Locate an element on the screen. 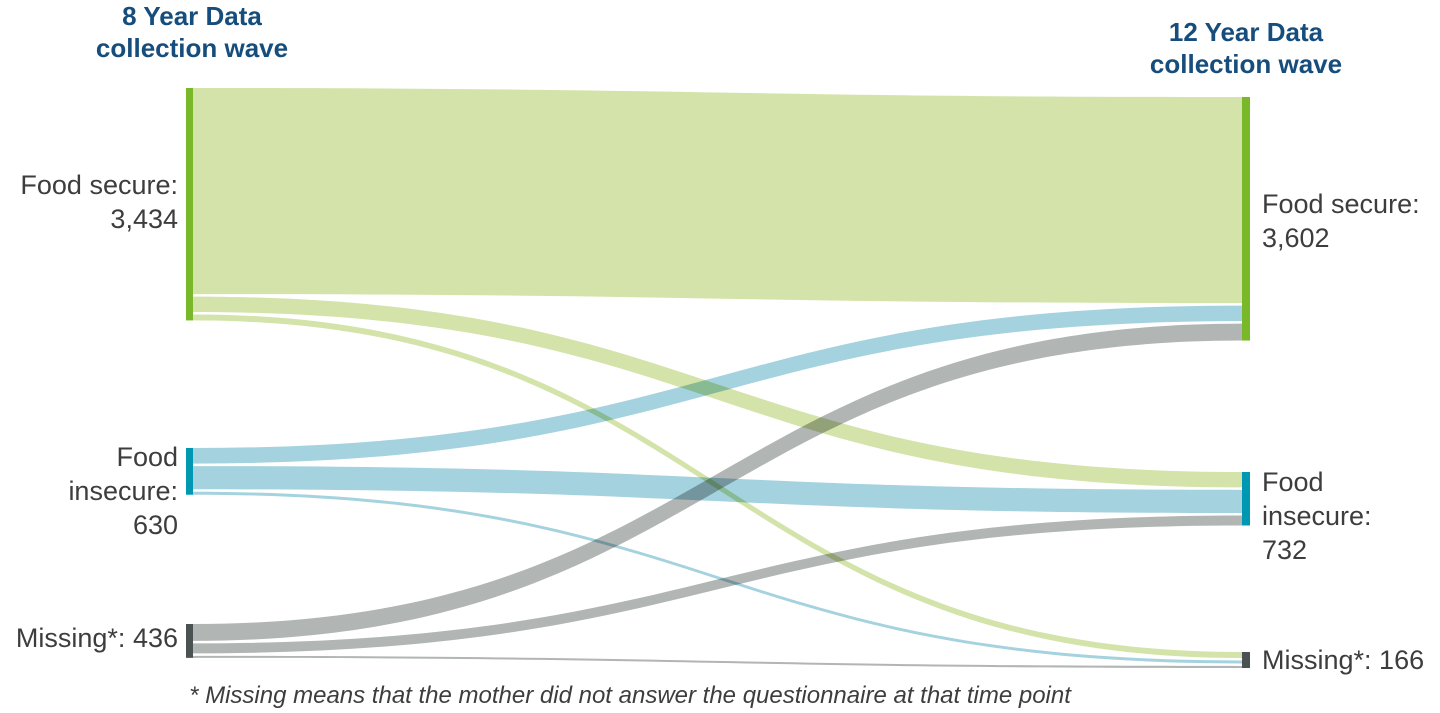 This screenshot has height=713, width=1440. sankey-link-m8-fi12 is located at coordinates (717, 584).